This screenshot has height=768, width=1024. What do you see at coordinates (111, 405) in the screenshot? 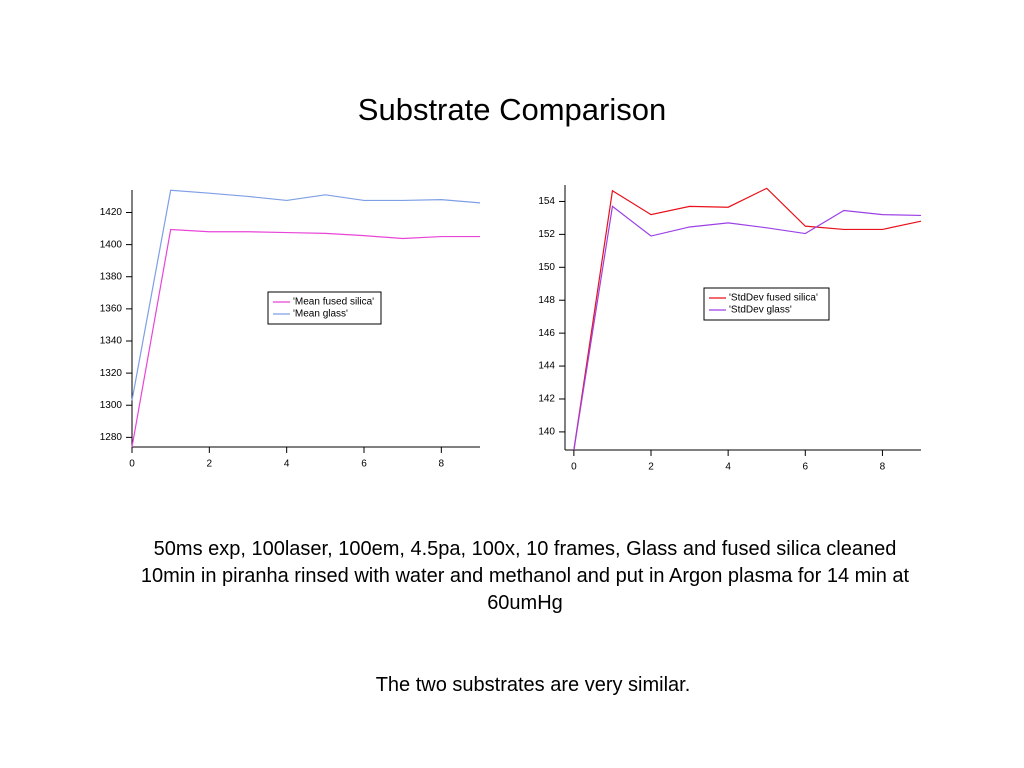
I see `y-tick-label: 1300` at bounding box center [111, 405].